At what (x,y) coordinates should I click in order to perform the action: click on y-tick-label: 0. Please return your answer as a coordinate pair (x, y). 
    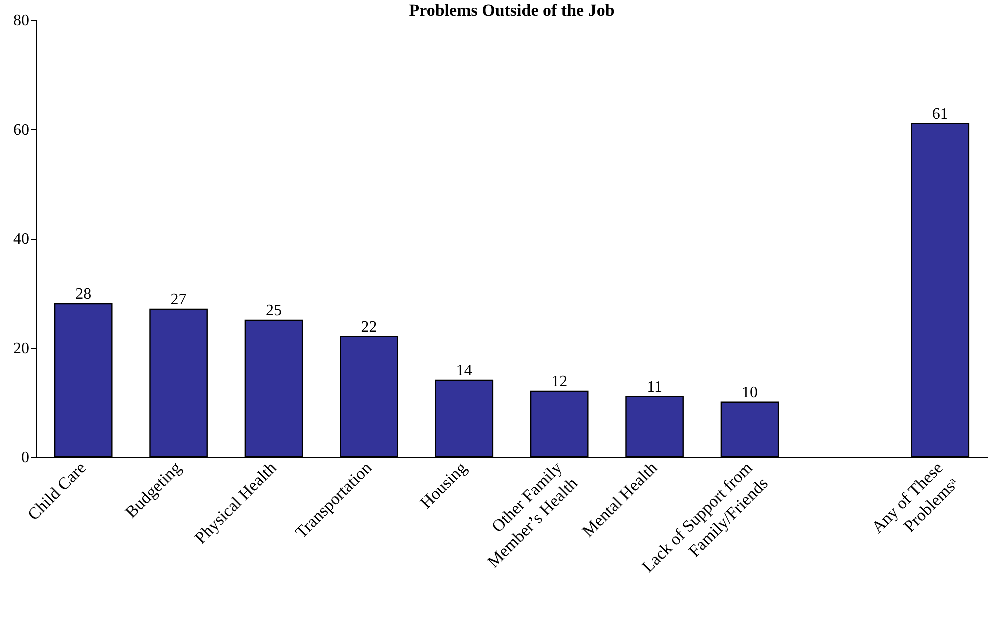
    Looking at the image, I should click on (26, 458).